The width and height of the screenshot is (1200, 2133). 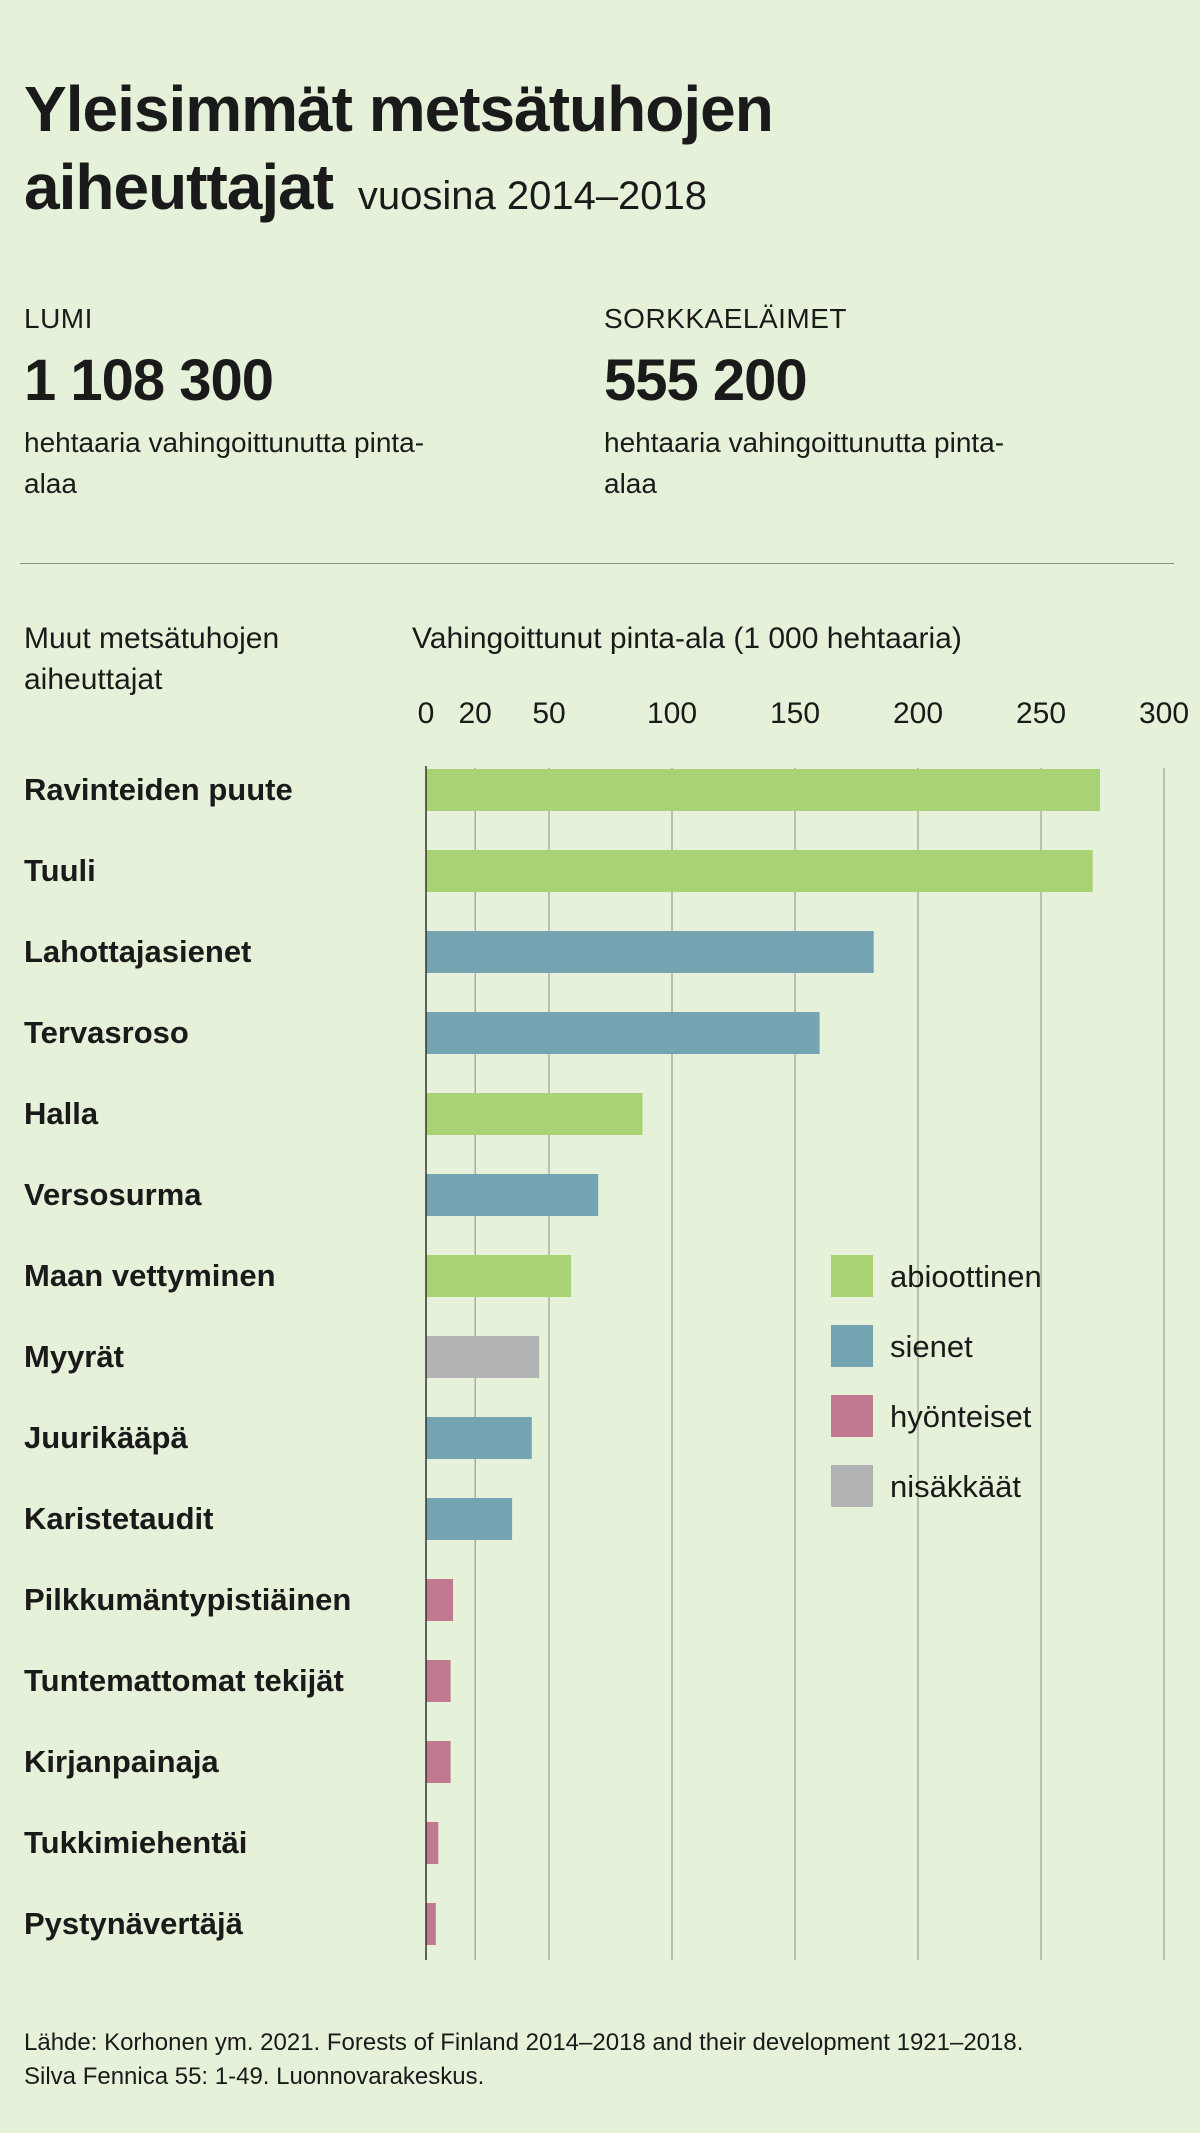 What do you see at coordinates (61, 1113) in the screenshot?
I see `category-label: Halla` at bounding box center [61, 1113].